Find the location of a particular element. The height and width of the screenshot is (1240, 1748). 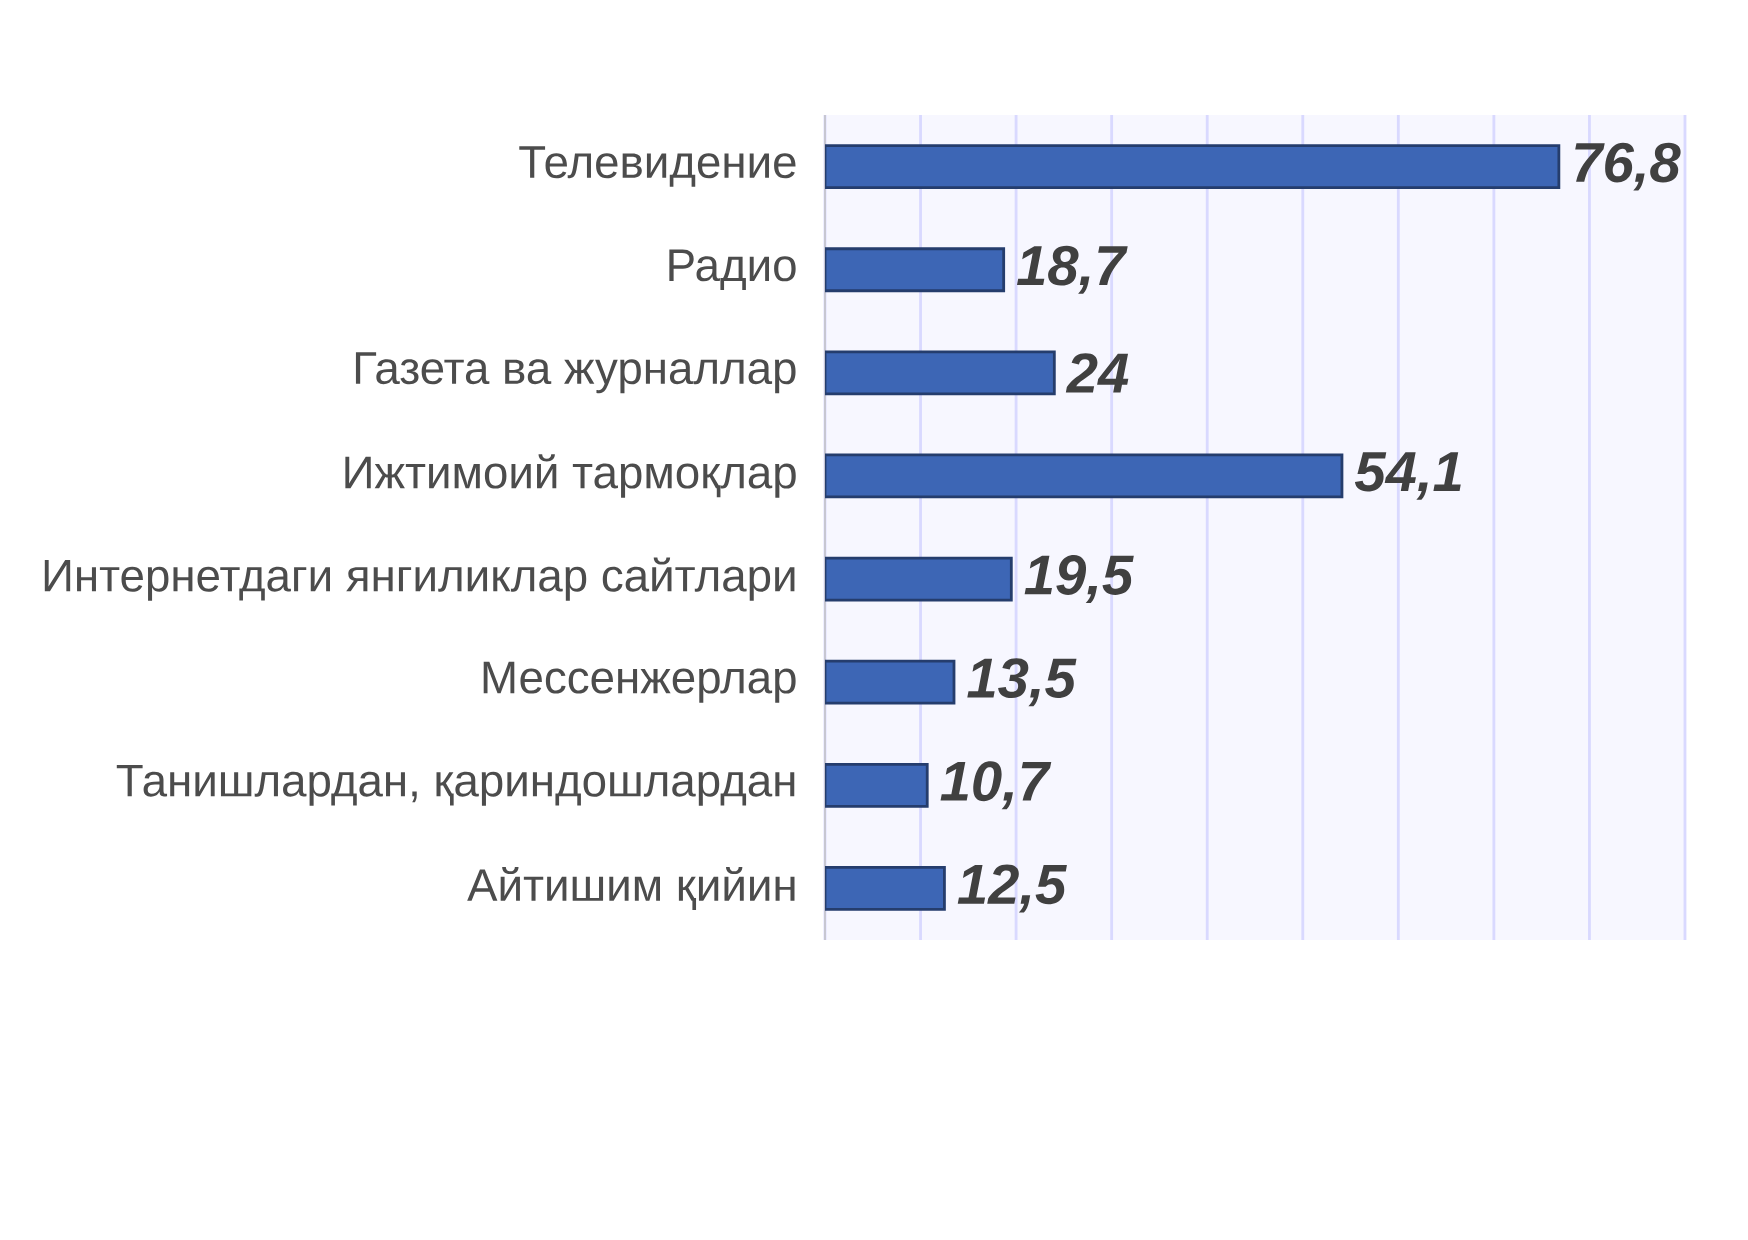

data-label: 10,7 is located at coordinates (996, 785).